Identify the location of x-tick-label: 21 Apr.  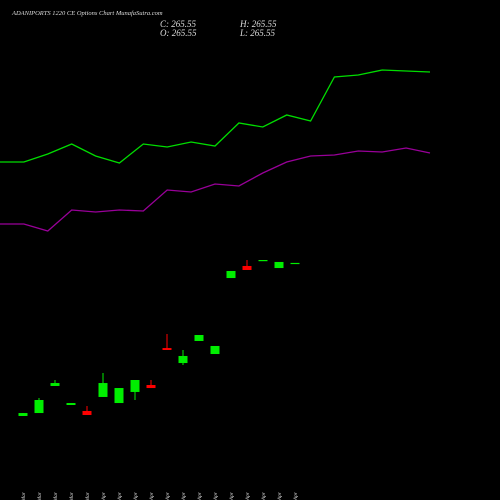
(248, 495).